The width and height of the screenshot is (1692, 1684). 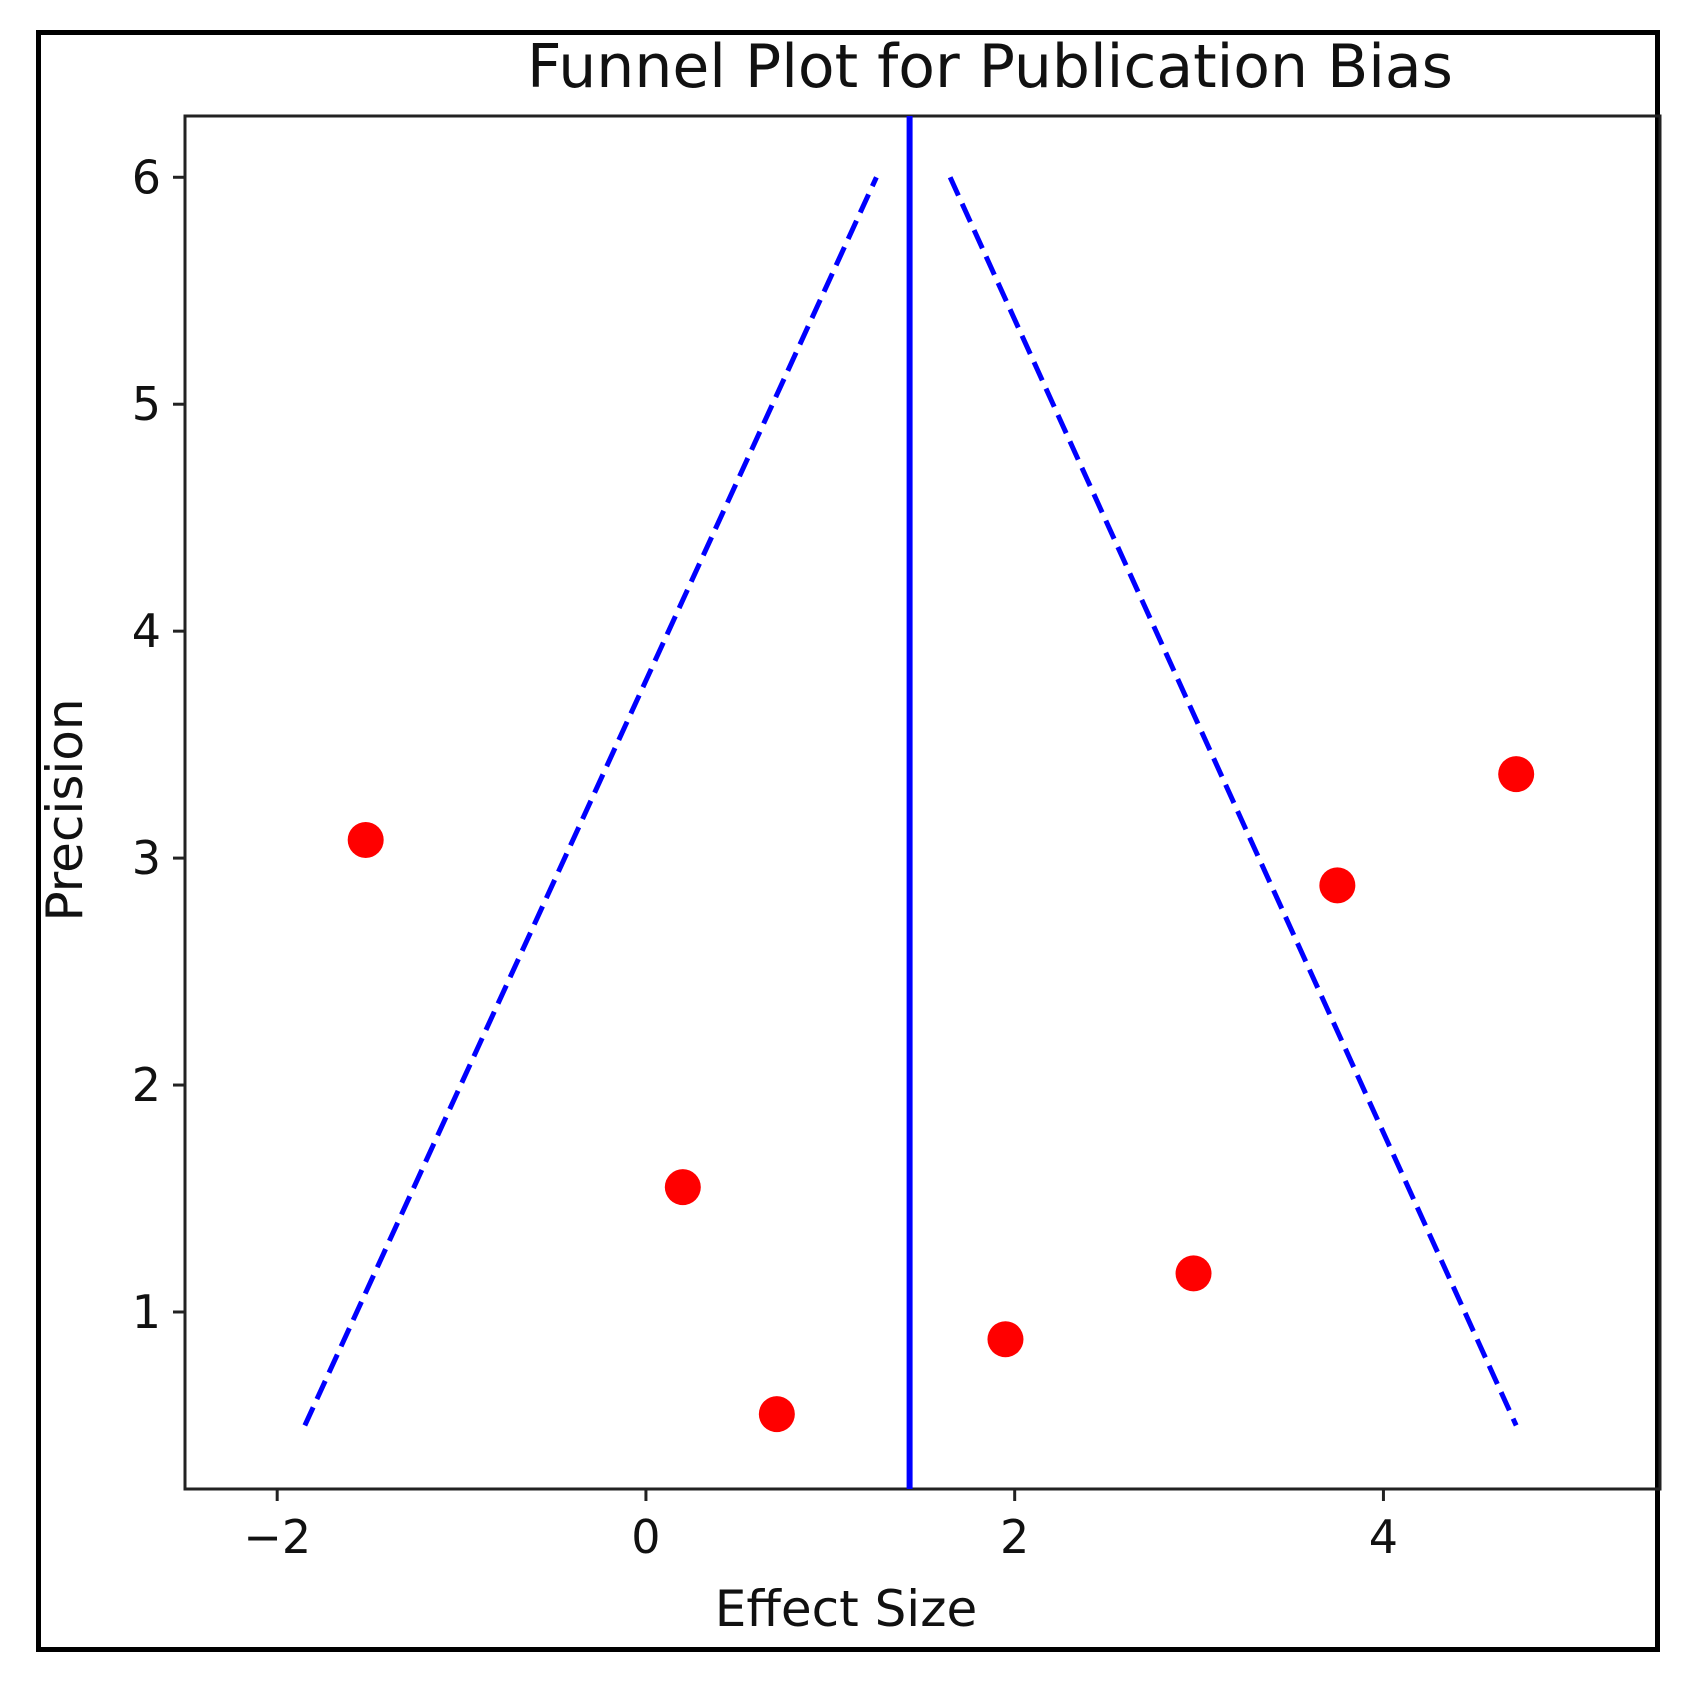 I want to click on x-axis-ticks: −2 0 2 4, so click(x=820, y=1526).